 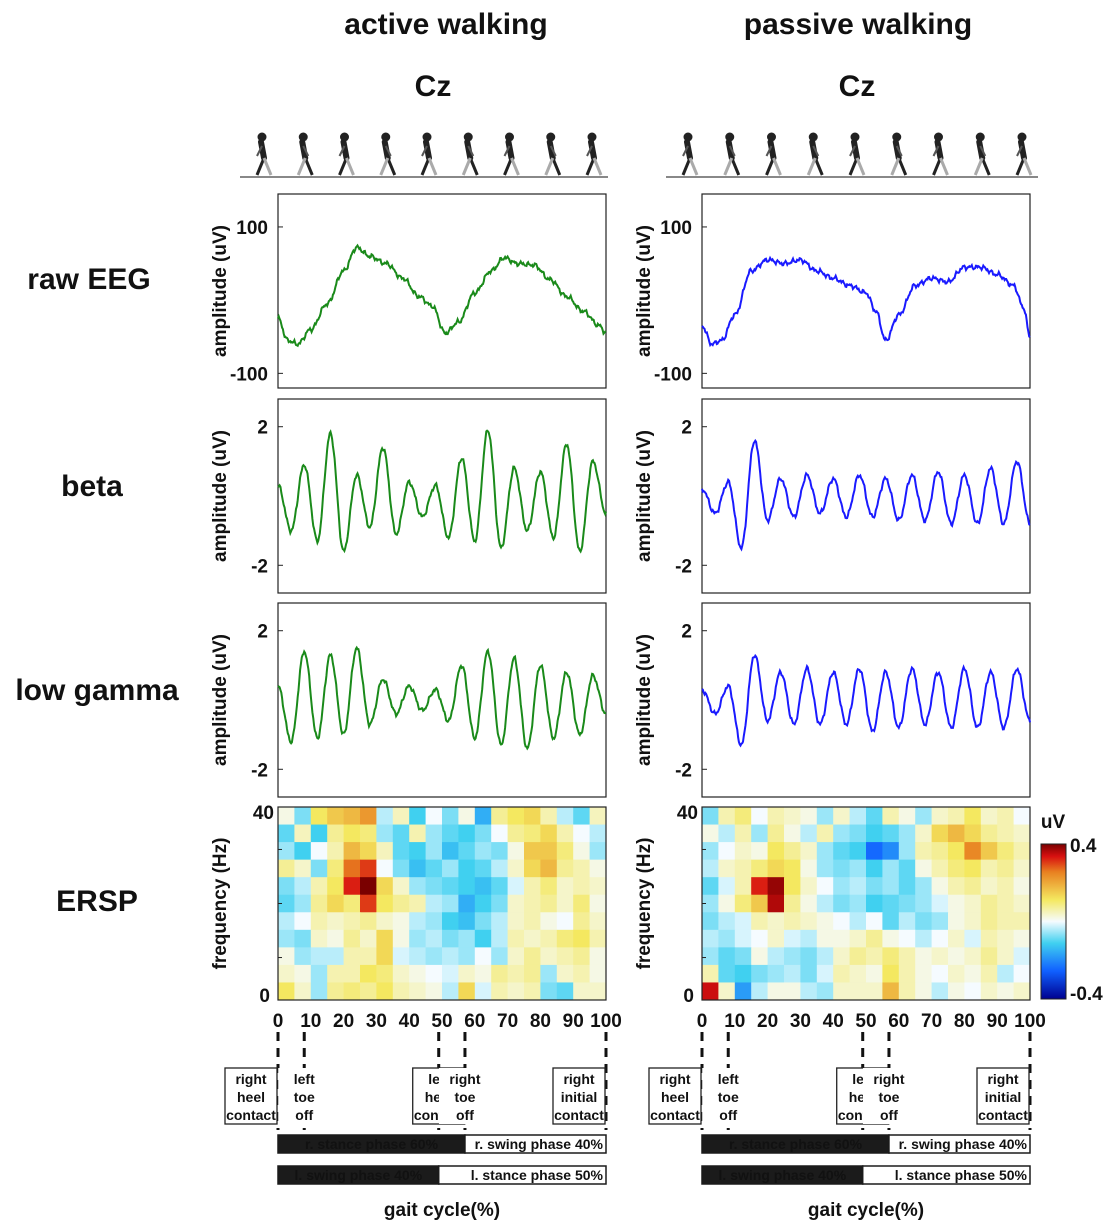 I want to click on gait-event-text: initial, so click(x=1003, y=1097).